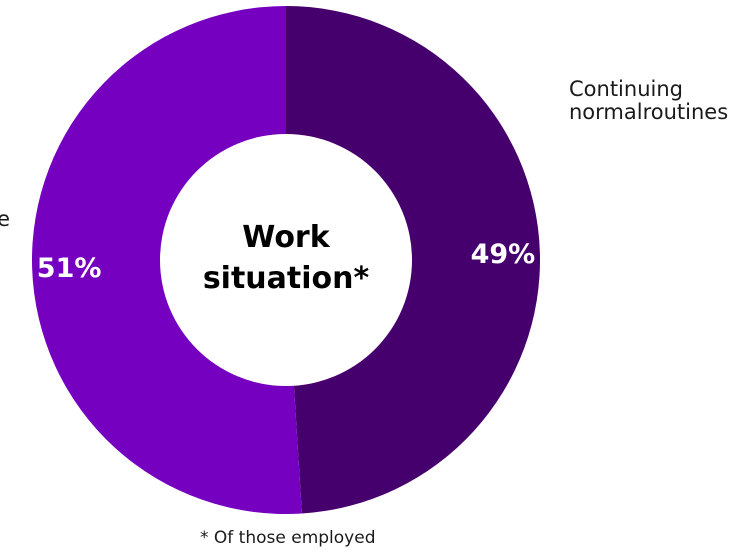 The height and width of the screenshot is (556, 733). I want to click on slice-label-continuing-normal-routines: Continuing normalroutines, so click(649, 100).